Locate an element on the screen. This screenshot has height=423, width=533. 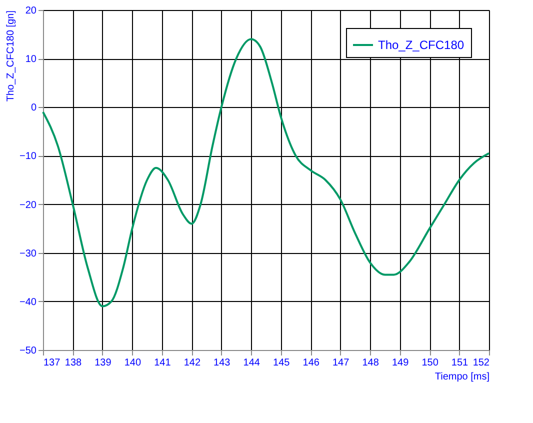
y-tick-label: −10 is located at coordinates (28, 156).